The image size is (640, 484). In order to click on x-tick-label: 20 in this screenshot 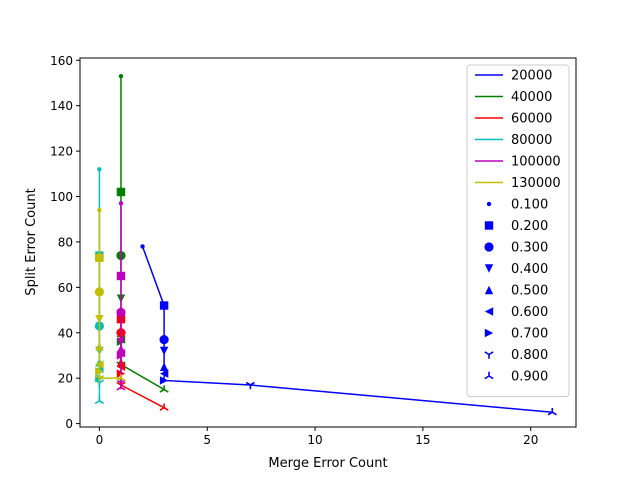, I will do `click(530, 440)`.